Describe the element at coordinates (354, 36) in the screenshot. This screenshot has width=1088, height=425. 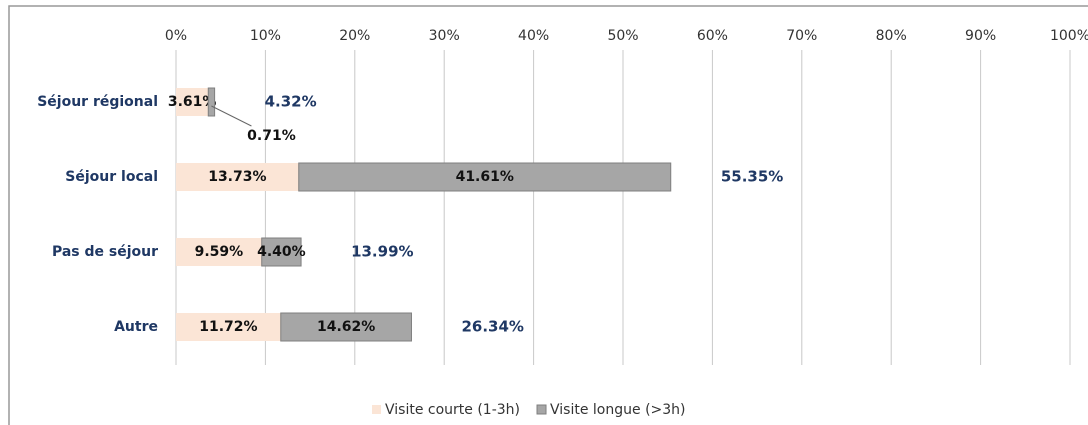
I see `x-tick-label: 20%` at that location.